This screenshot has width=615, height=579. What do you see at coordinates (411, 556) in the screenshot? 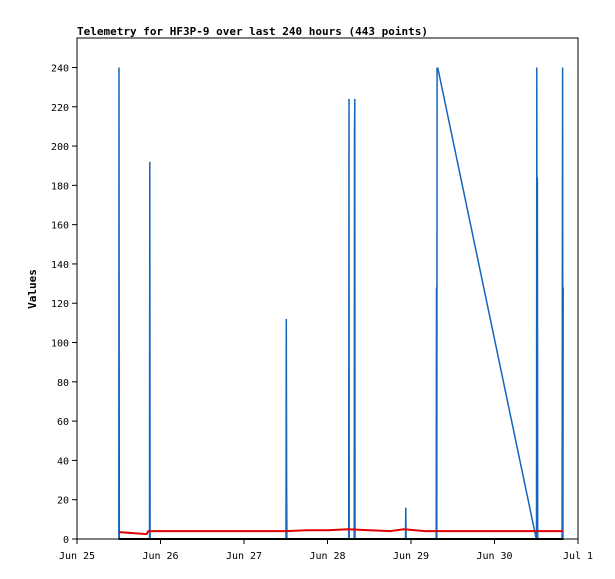
I see `x-tick-label: Jun 29` at bounding box center [411, 556].